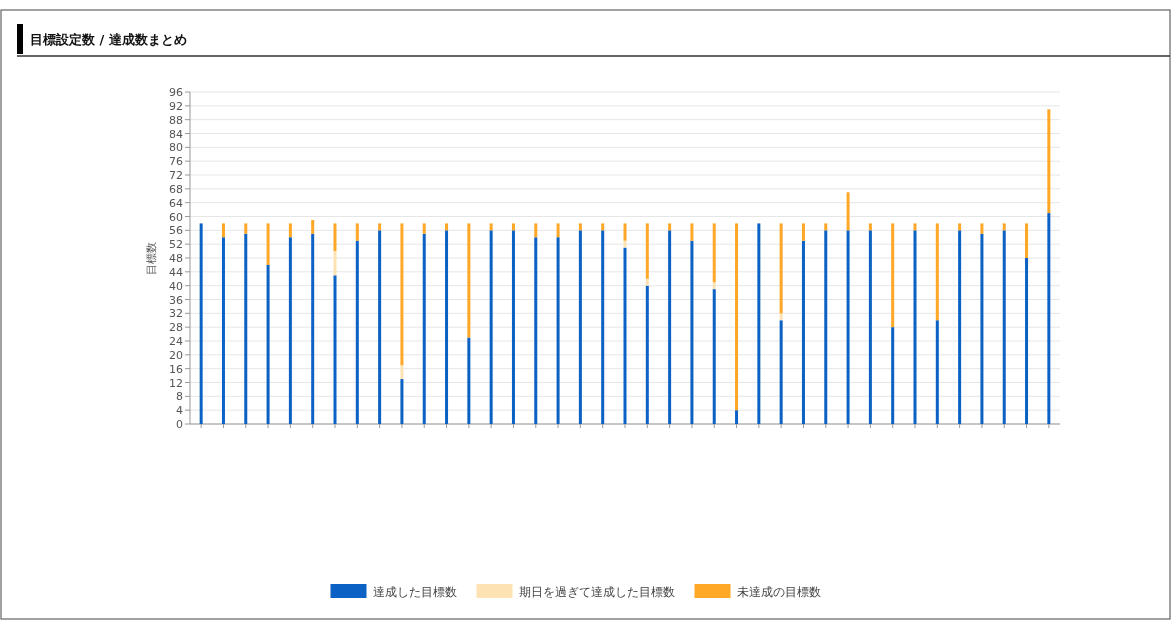 This screenshot has width=1171, height=620. What do you see at coordinates (176, 341) in the screenshot?
I see `y-tick-label: 24` at bounding box center [176, 341].